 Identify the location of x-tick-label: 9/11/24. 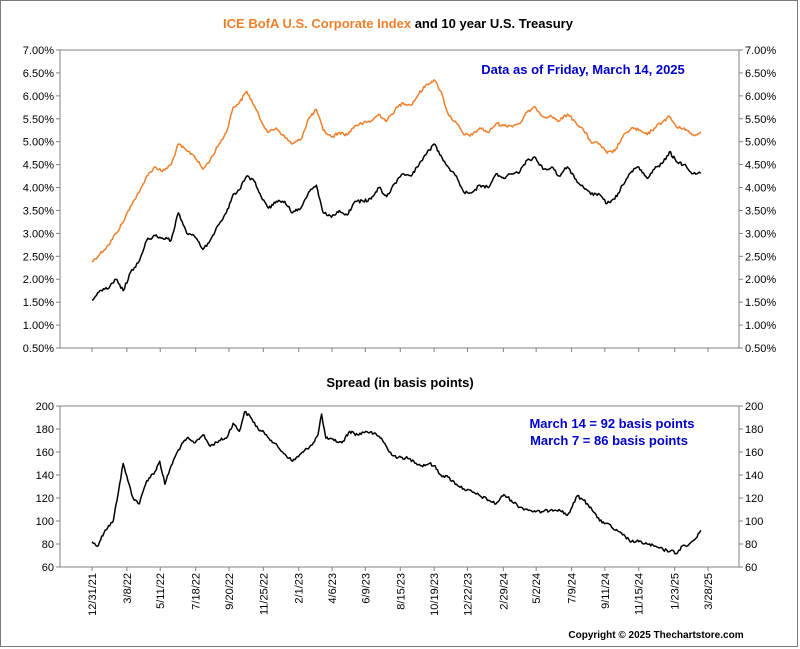
(606, 591).